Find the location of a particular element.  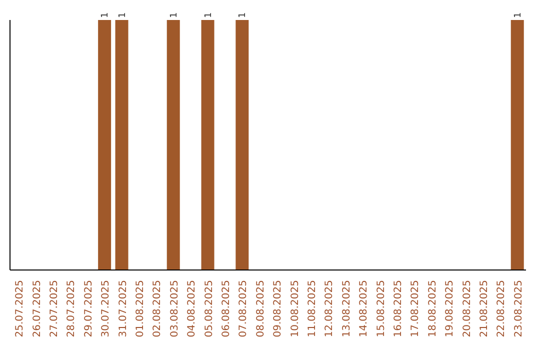

x-tick-label: 27.07.2025 is located at coordinates (54, 309).